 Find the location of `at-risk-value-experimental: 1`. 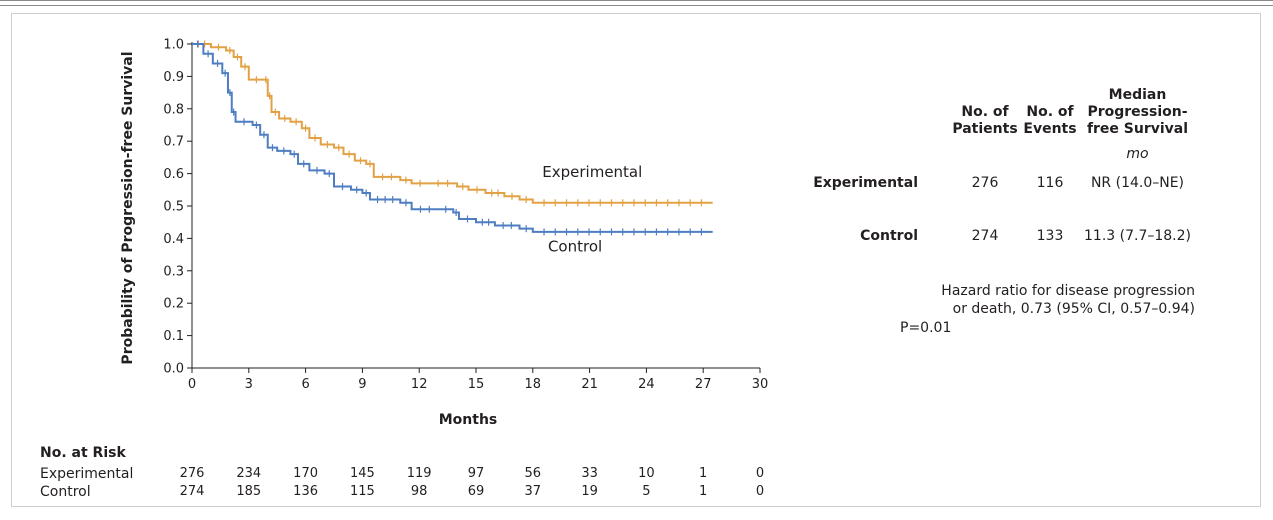

at-risk-value-experimental: 1 is located at coordinates (703, 473).